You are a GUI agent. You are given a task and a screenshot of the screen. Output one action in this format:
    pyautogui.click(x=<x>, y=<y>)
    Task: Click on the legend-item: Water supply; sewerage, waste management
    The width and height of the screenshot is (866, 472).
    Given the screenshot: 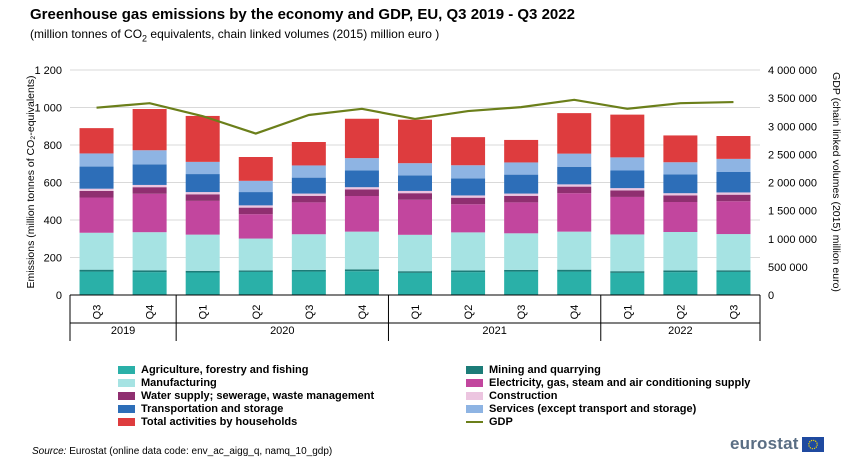 What is the action you would take?
    pyautogui.click(x=246, y=396)
    